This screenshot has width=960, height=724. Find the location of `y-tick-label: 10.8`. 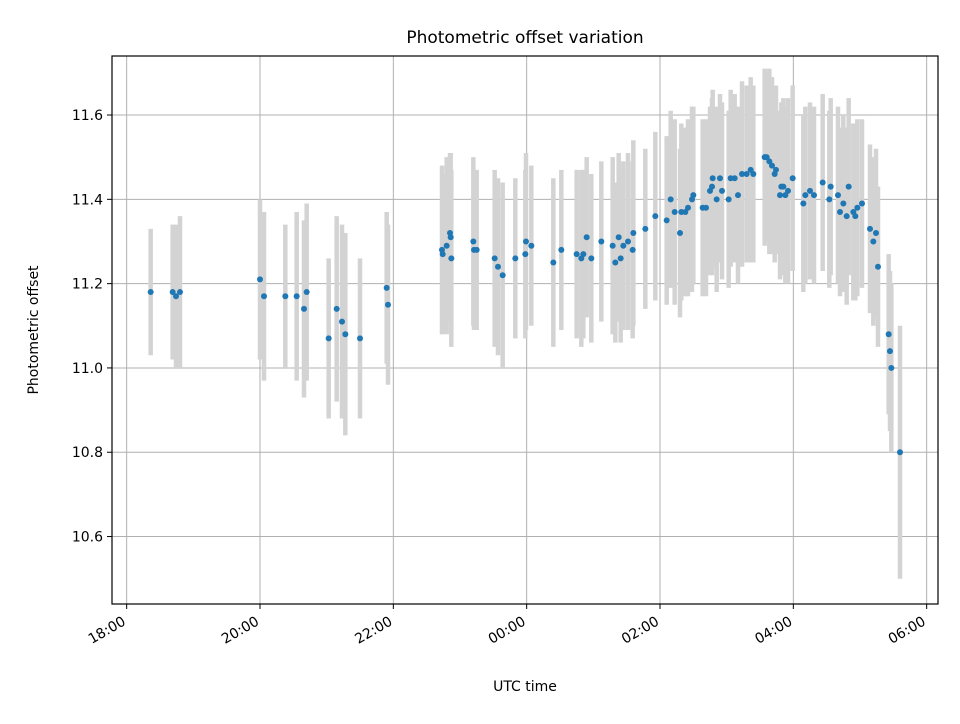

y-tick-label: 10.8 is located at coordinates (87, 453).